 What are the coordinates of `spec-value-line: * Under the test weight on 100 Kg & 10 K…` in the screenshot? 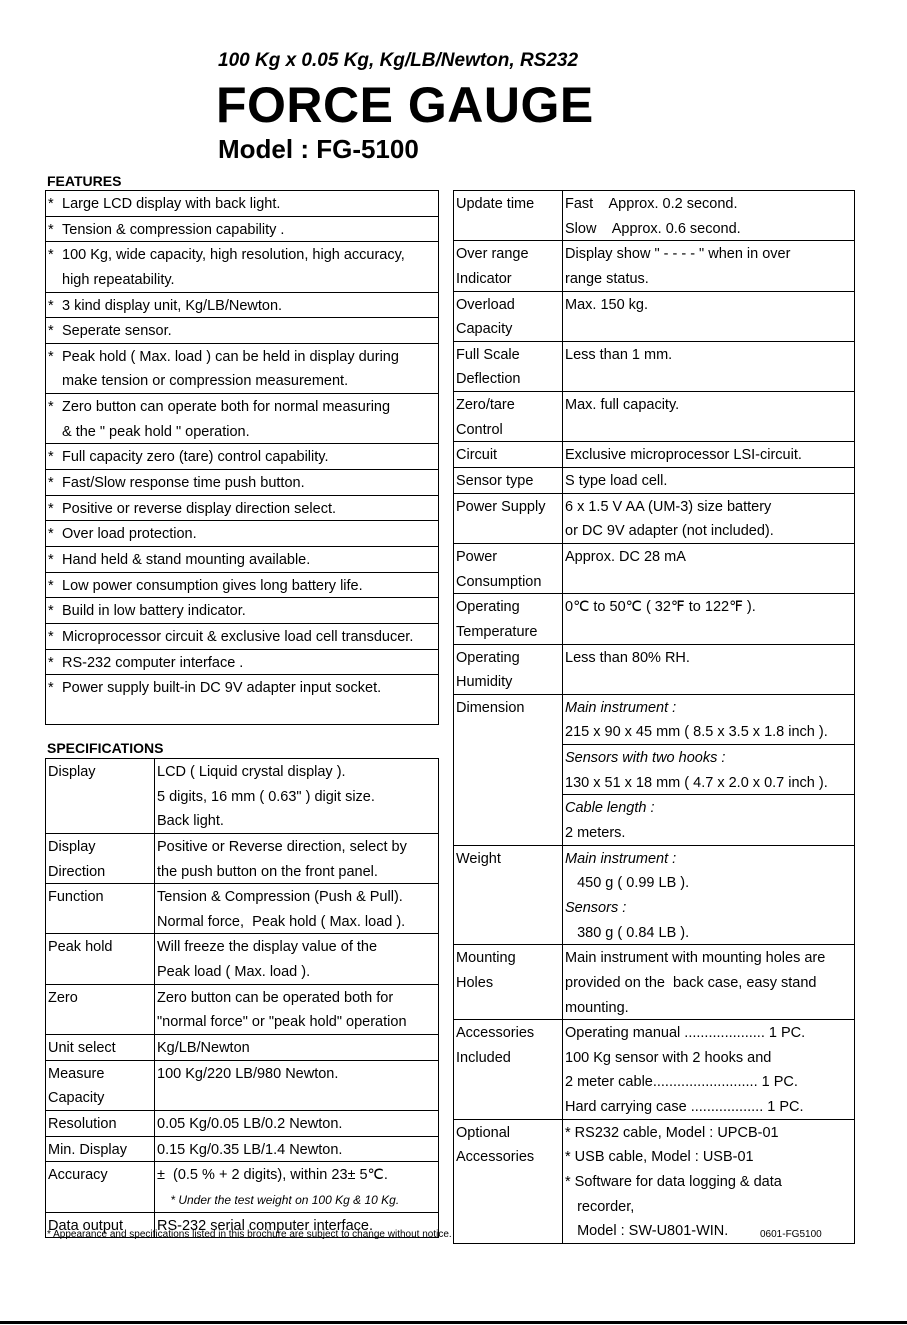 It's located at (278, 1199).